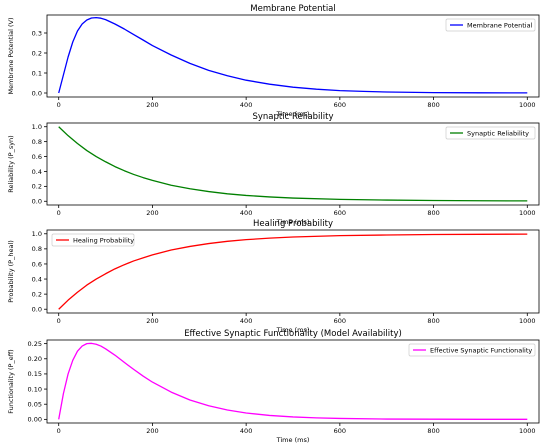 Image resolution: width=550 pixels, height=445 pixels. I want to click on y-axis-label: Functionality (P_eff), so click(11, 381).